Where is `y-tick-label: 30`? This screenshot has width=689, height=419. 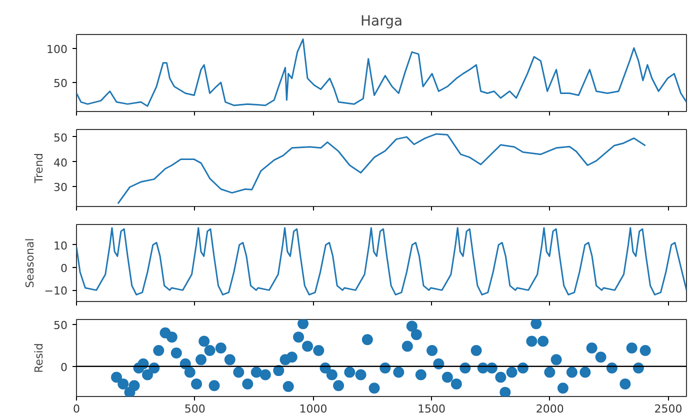
y-tick-label: 30 is located at coordinates (61, 187).